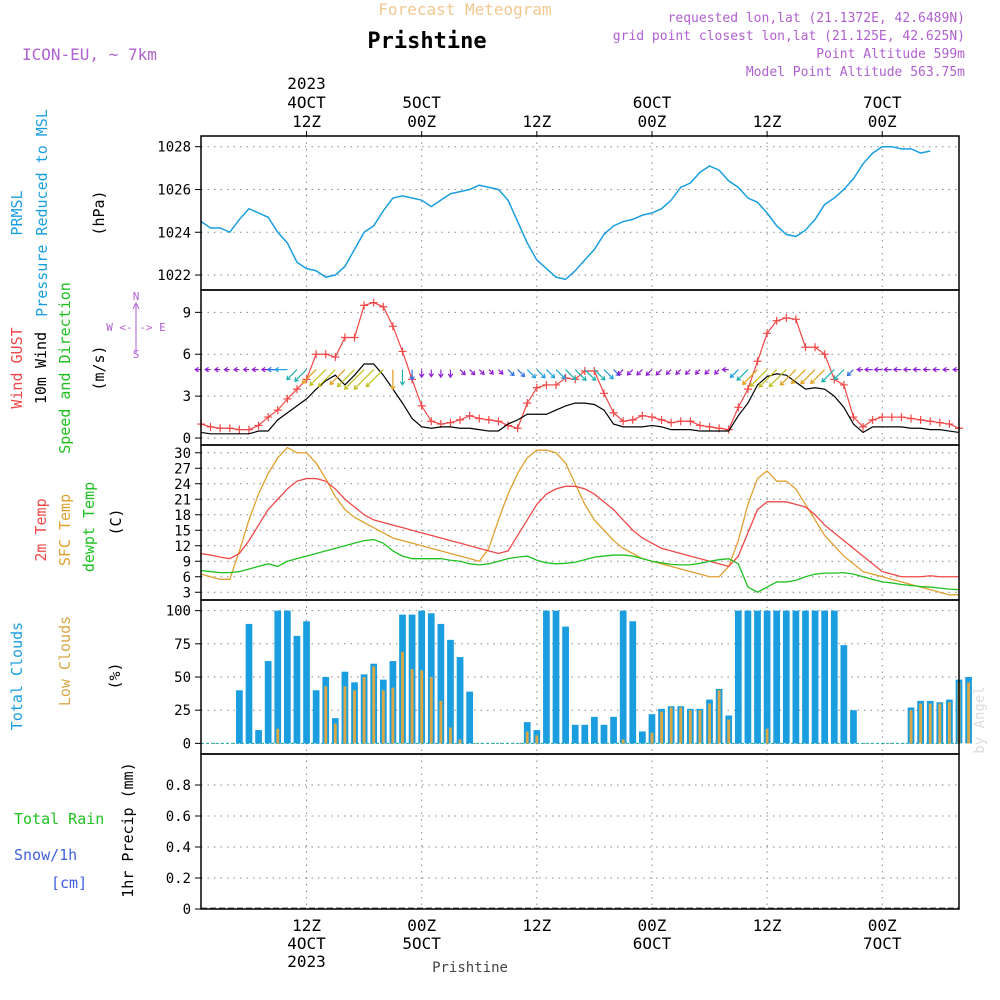 This screenshot has height=1000, width=1000. What do you see at coordinates (187, 562) in the screenshot?
I see `ytick-label: 9` at bounding box center [187, 562].